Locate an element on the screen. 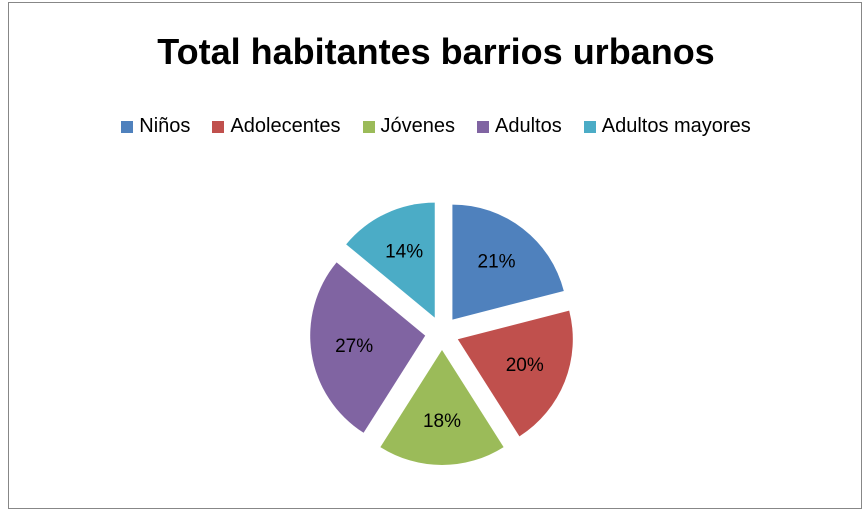  pie-slice-ninos is located at coordinates (508, 262).